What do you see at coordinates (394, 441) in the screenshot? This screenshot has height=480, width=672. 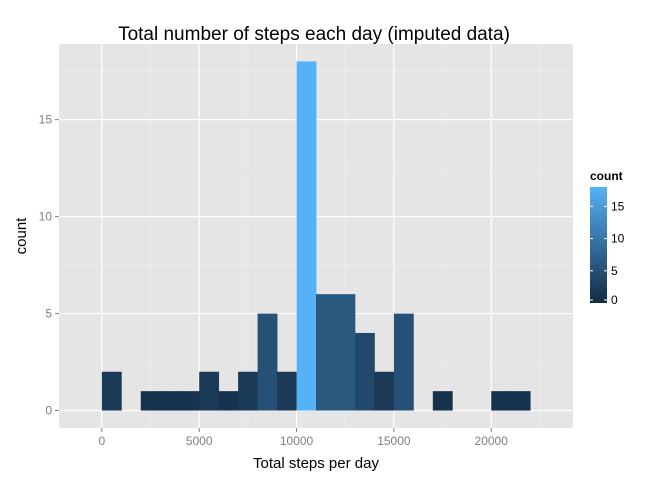 I see `x-tick-label: 15000` at bounding box center [394, 441].